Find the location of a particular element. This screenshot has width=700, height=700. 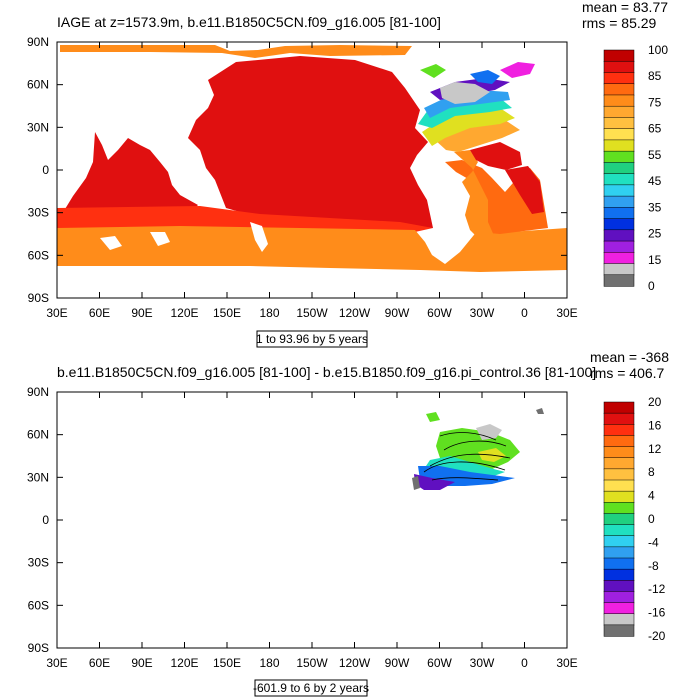

nordic-anomaly-grey is located at coordinates (489, 432).